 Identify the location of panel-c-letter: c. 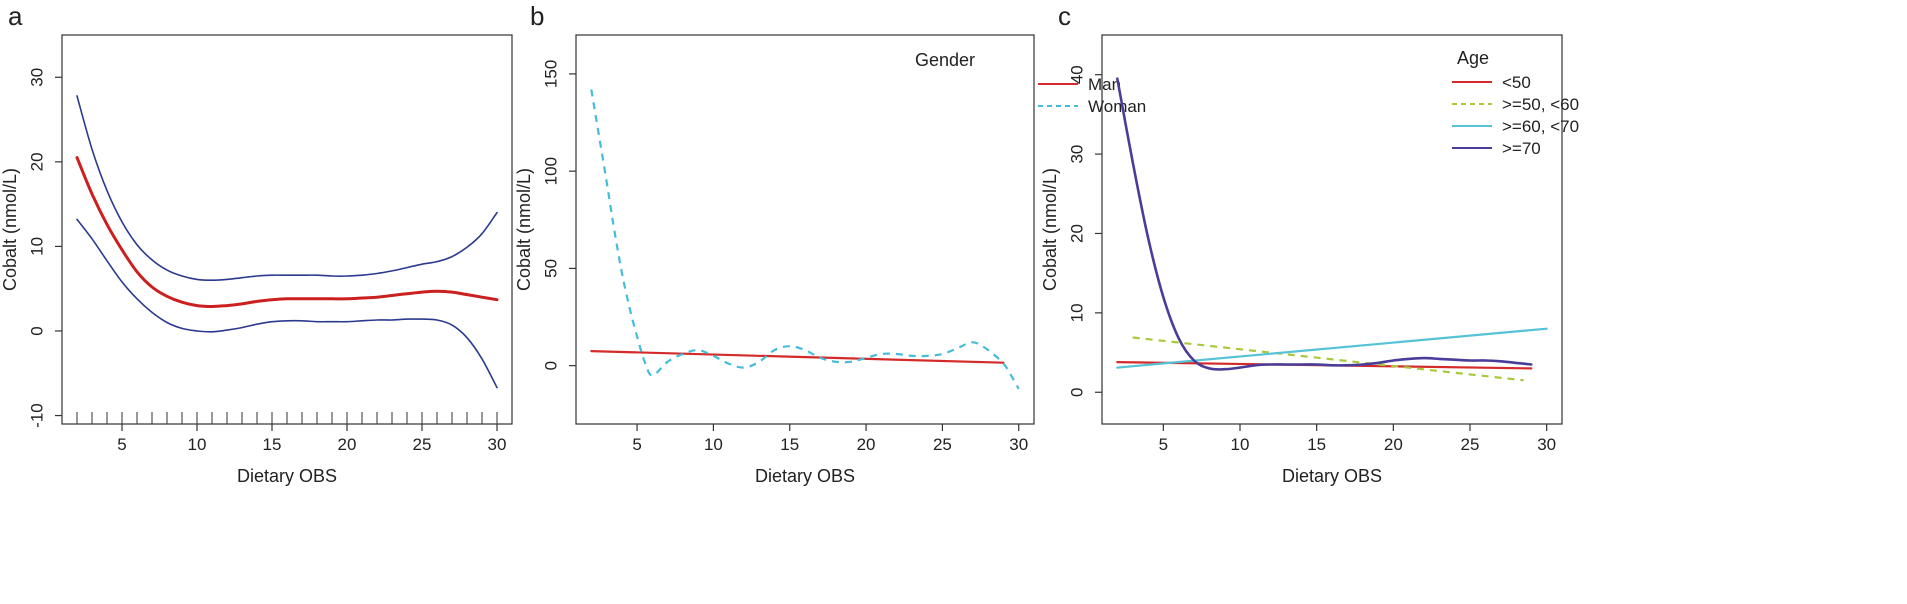
(1064, 16).